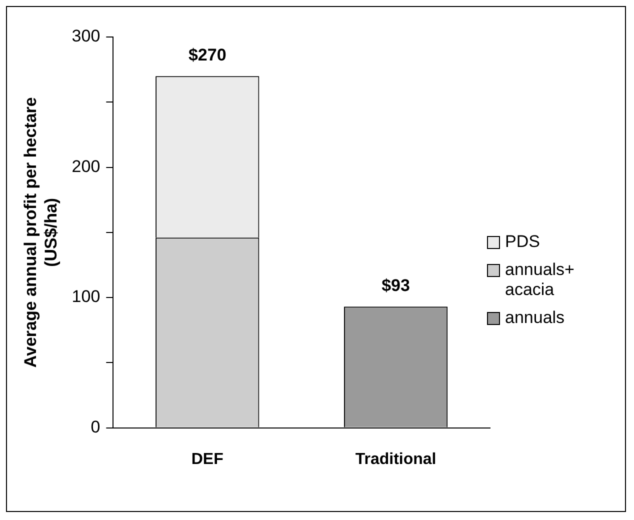  What do you see at coordinates (395, 459) in the screenshot?
I see `x-tick-label: Traditional` at bounding box center [395, 459].